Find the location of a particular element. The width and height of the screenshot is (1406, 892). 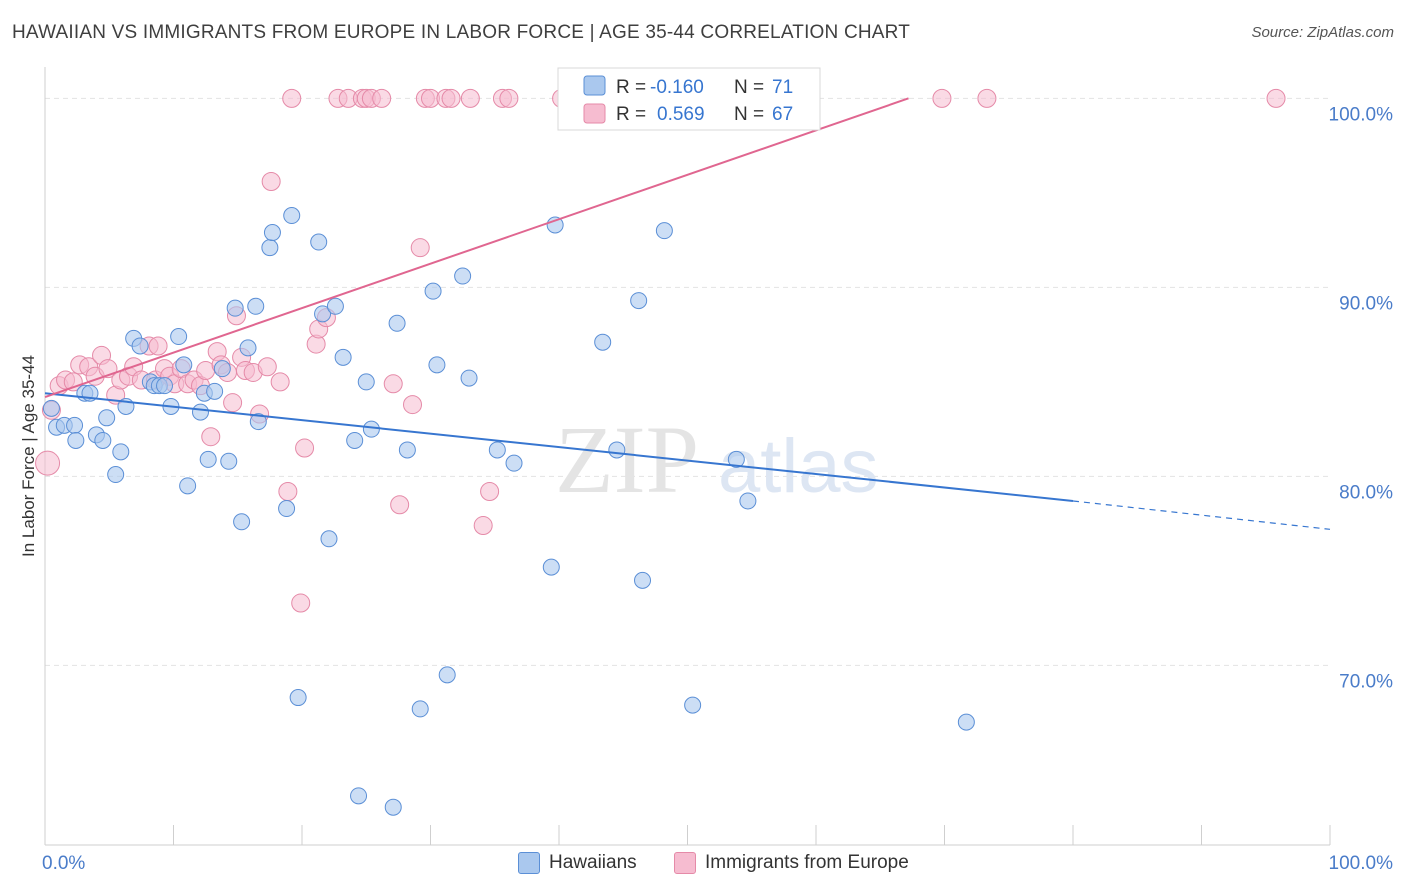

legend-r-value-2: 0.569 is located at coordinates (681, 114).